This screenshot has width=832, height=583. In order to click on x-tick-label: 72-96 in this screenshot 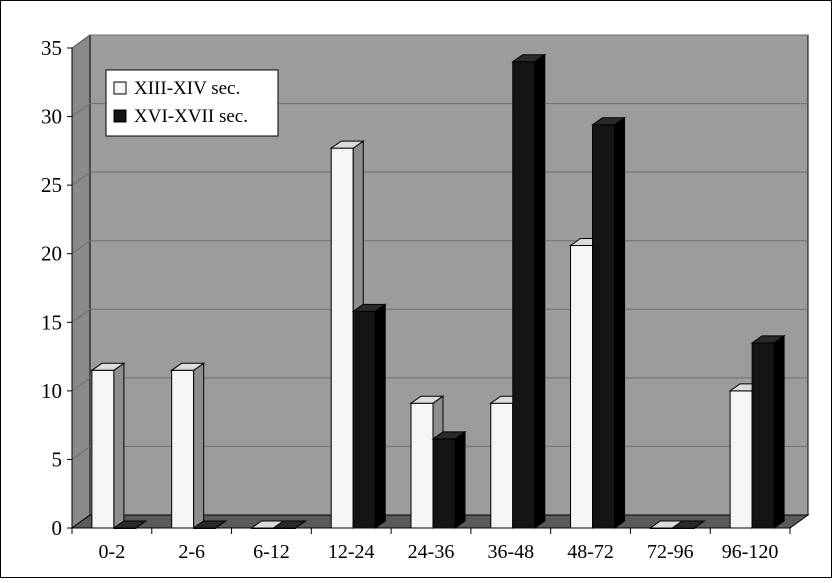, I will do `click(670, 552)`.